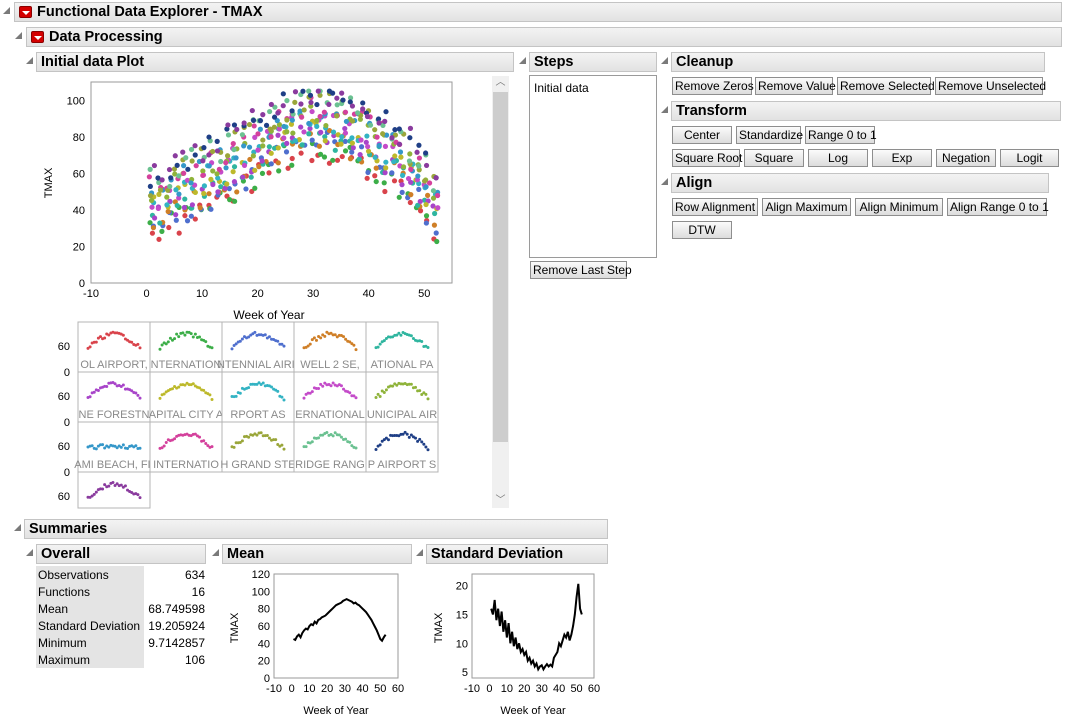 Image resolution: width=1065 pixels, height=719 pixels. I want to click on center-button: Center, so click(702, 135).